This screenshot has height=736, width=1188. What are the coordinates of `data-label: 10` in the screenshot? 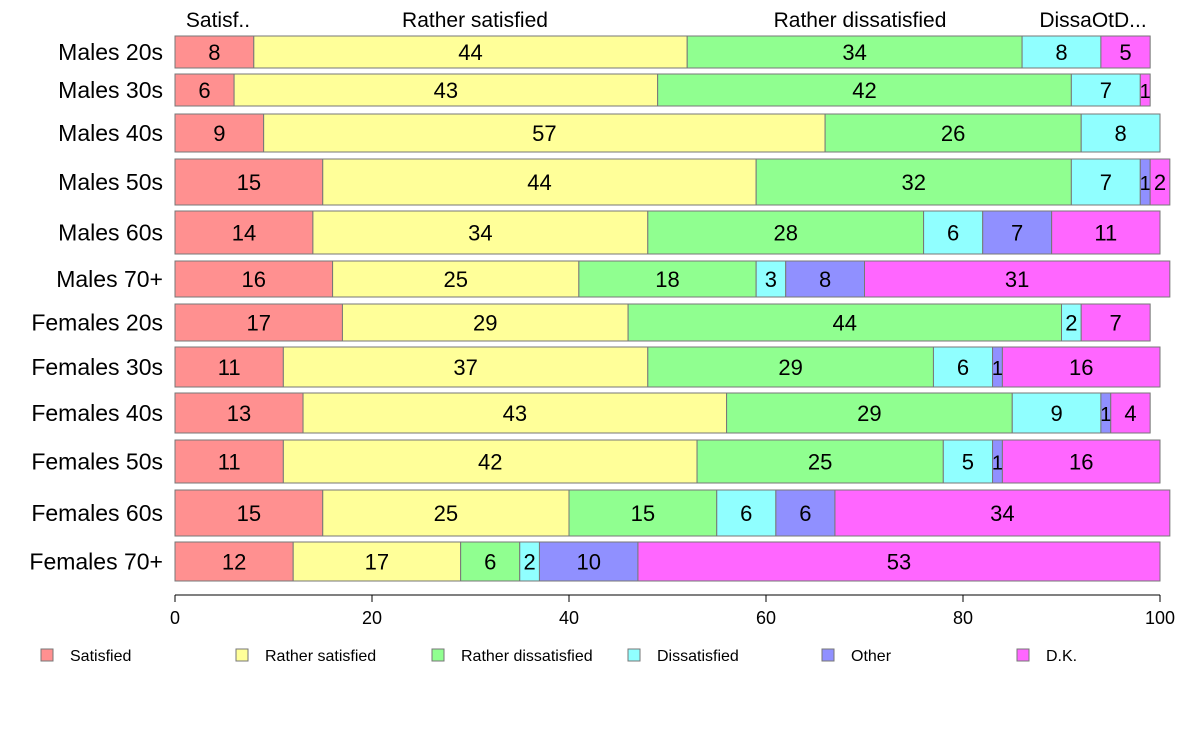 It's located at (588, 562).